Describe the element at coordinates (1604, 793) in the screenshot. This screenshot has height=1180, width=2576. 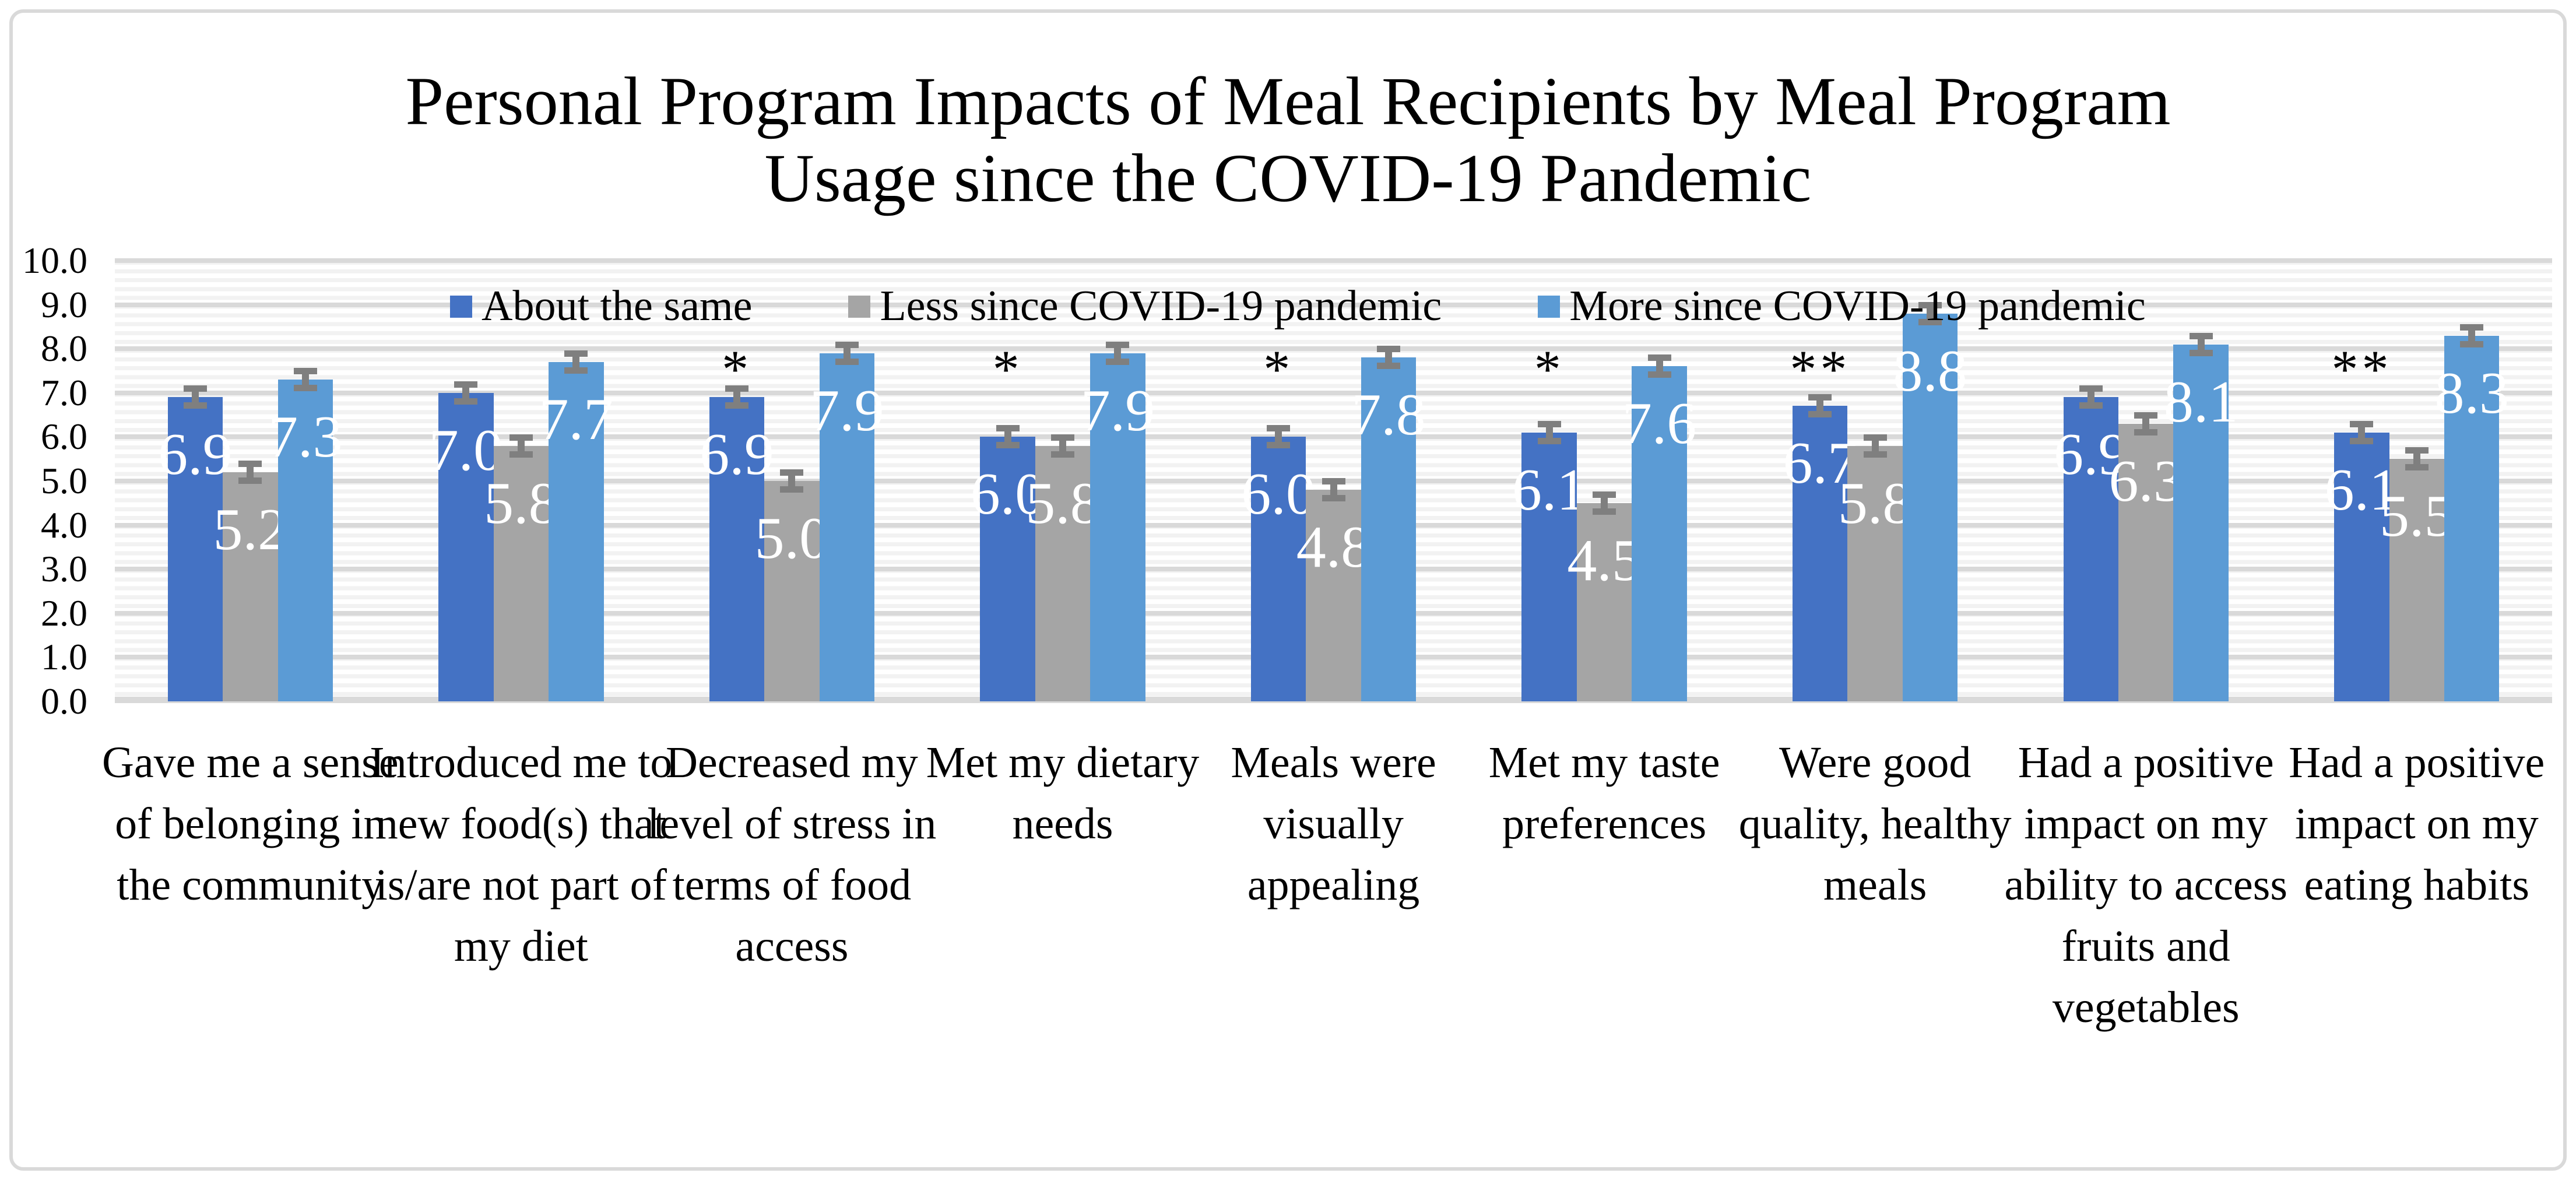
I see `category-label: Met my taste preferences` at that location.